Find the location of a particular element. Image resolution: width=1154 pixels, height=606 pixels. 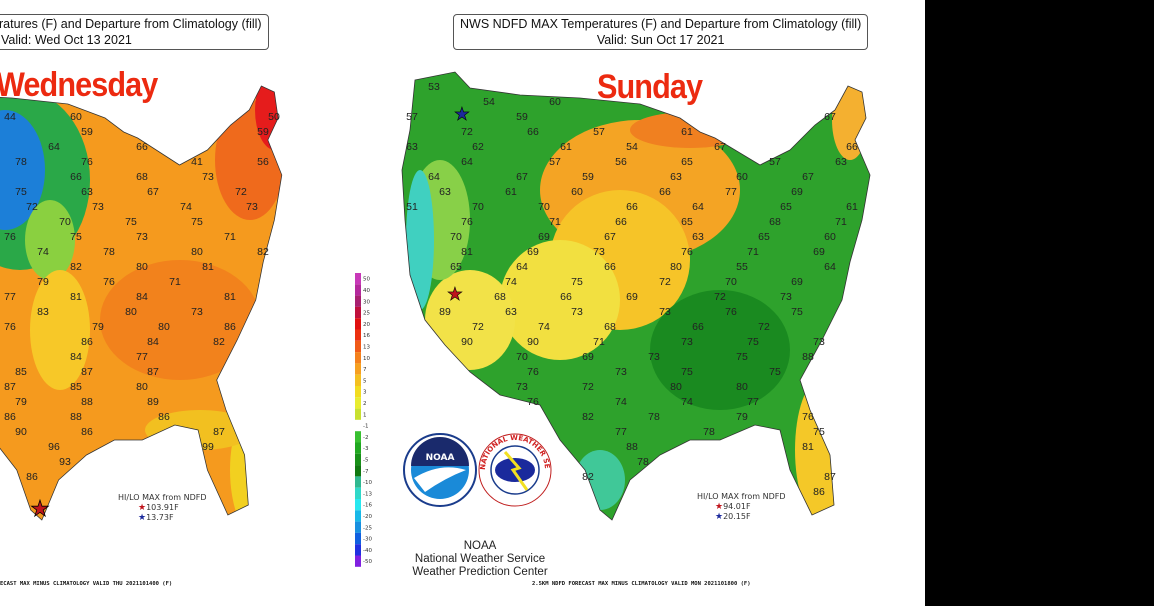

legend-tick-label: -30 is located at coordinates (367, 540).